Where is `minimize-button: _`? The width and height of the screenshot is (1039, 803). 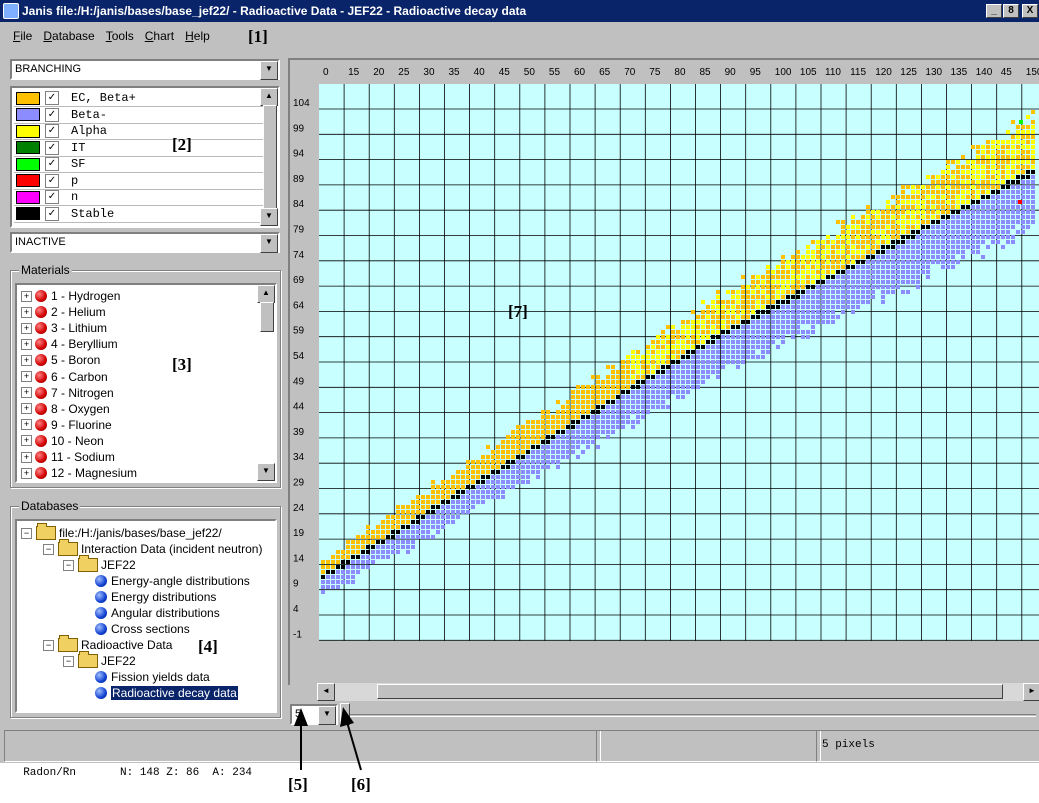
minimize-button: _ is located at coordinates (994, 11).